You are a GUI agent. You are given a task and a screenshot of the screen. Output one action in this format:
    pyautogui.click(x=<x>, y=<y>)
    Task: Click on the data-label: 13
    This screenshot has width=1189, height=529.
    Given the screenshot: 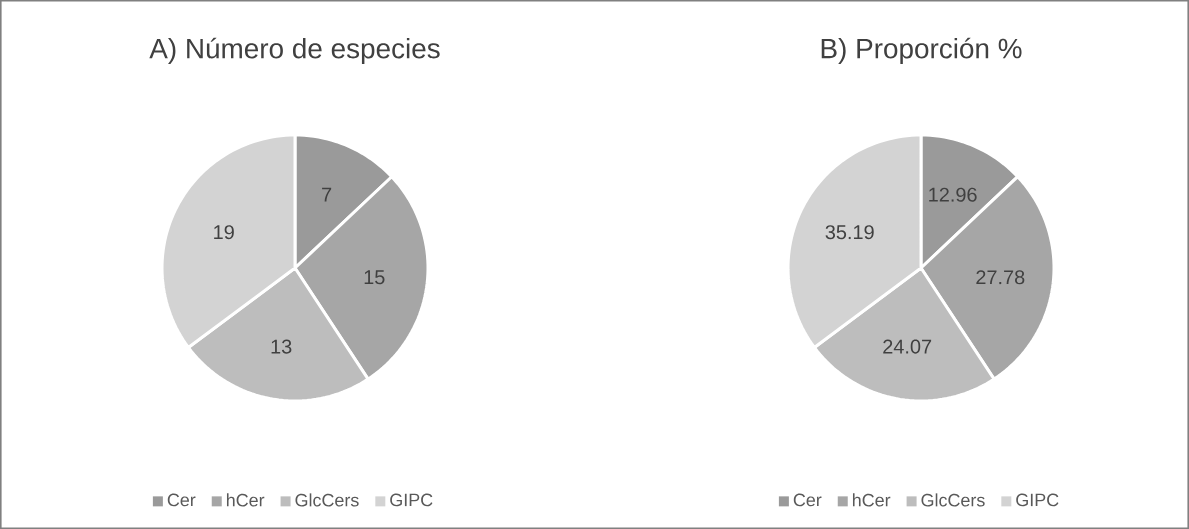 What is the action you would take?
    pyautogui.click(x=281, y=346)
    